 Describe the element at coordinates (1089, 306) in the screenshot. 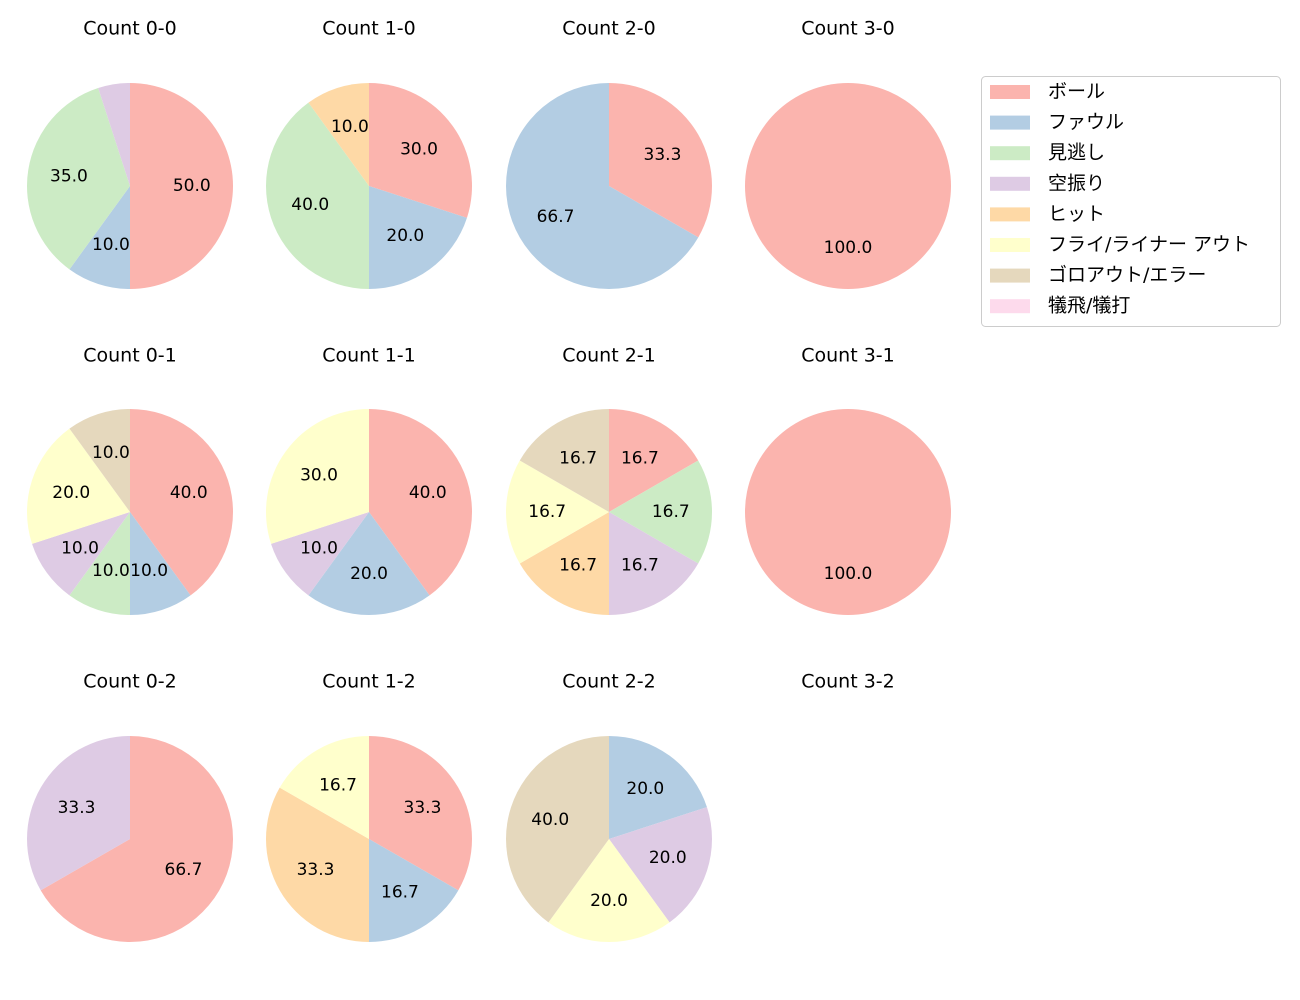

I see `legend-label: 犠飛/犠打` at that location.